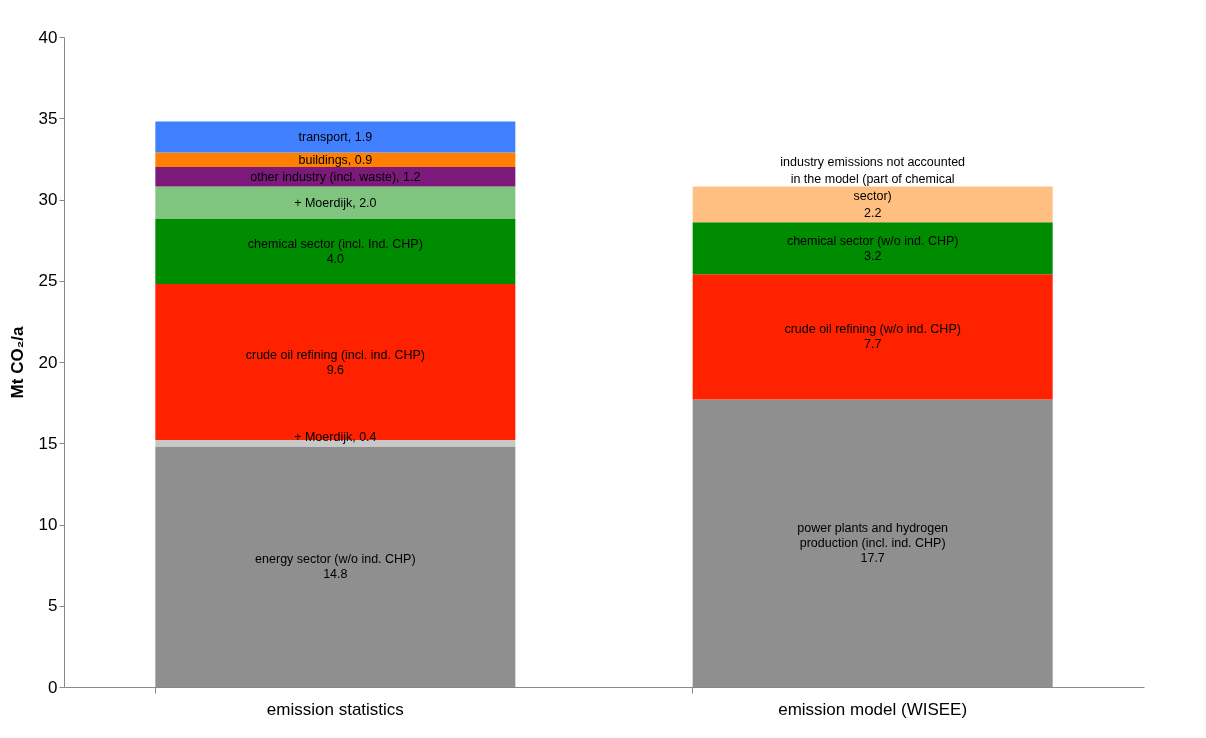 Image resolution: width=1206 pixels, height=738 pixels. I want to click on data-label: transport, 1.9, so click(335, 136).